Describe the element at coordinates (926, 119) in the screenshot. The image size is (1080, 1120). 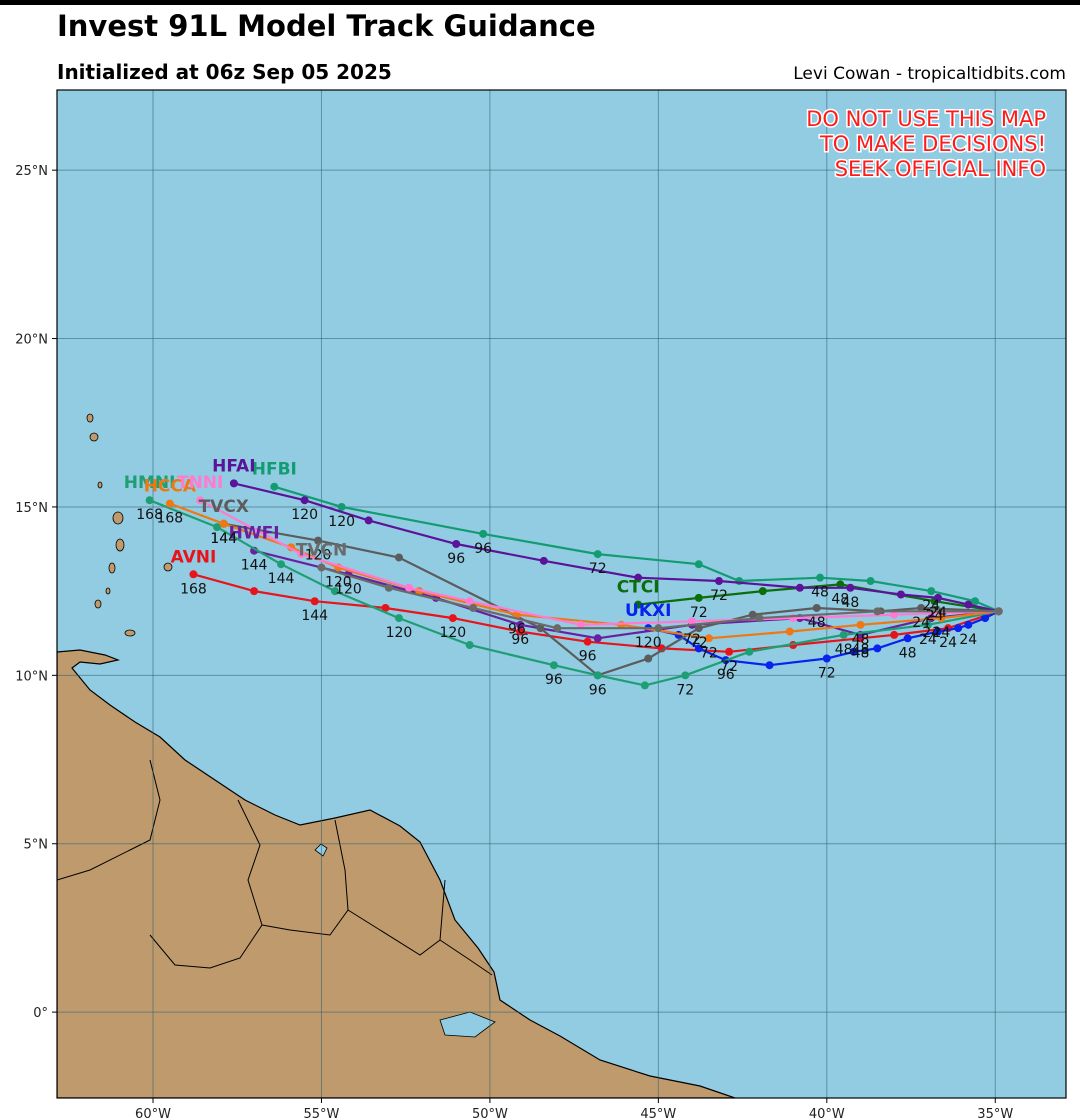
I see `warning-line: DO NOT USE THIS MAP` at that location.